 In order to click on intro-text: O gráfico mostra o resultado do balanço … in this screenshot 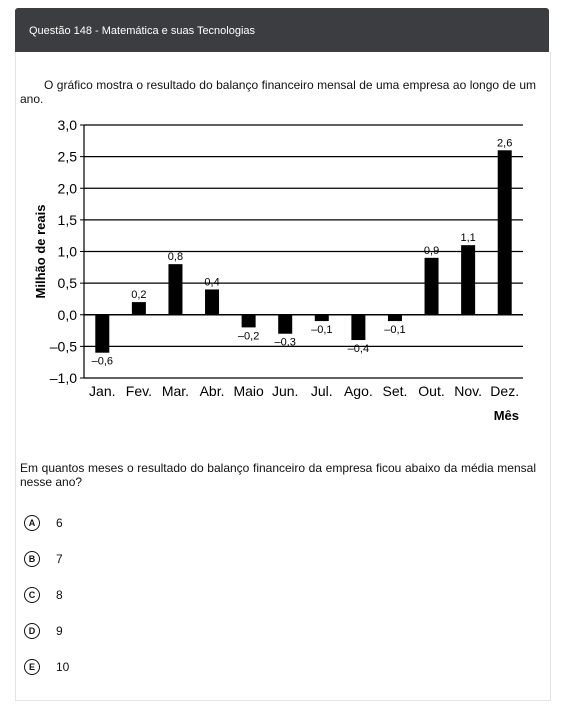, I will do `click(278, 92)`.